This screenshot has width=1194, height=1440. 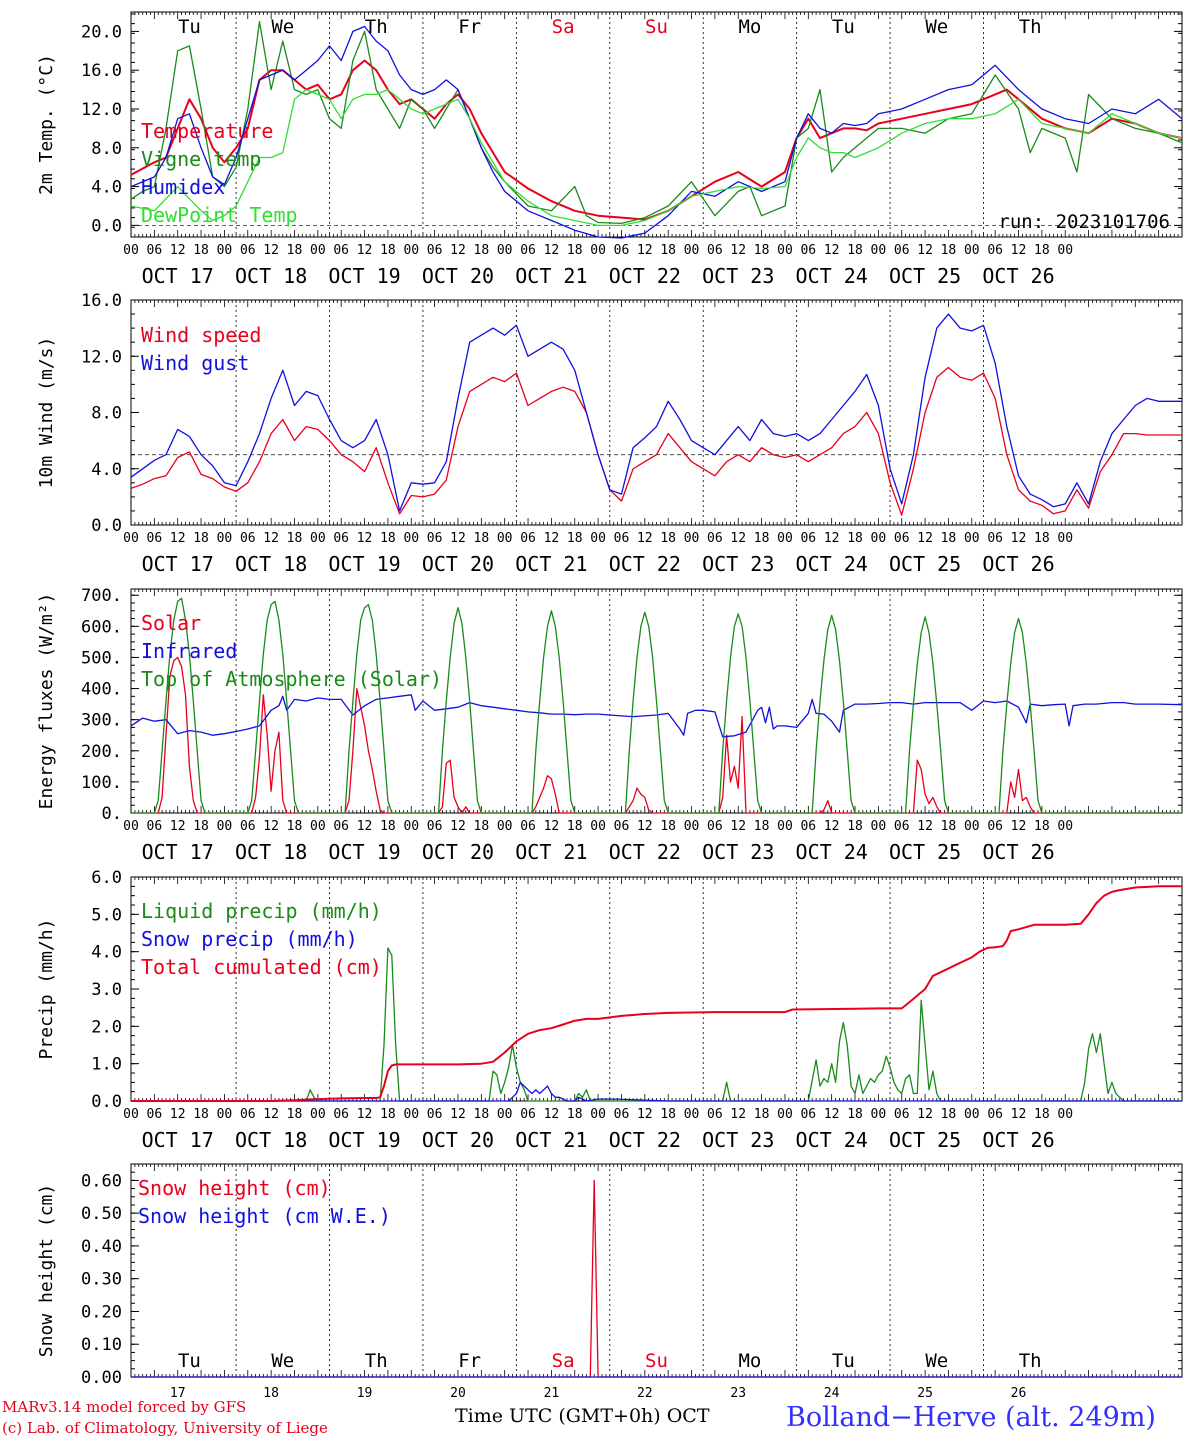 What do you see at coordinates (551, 1140) in the screenshot?
I see `date-label: OCT 21` at bounding box center [551, 1140].